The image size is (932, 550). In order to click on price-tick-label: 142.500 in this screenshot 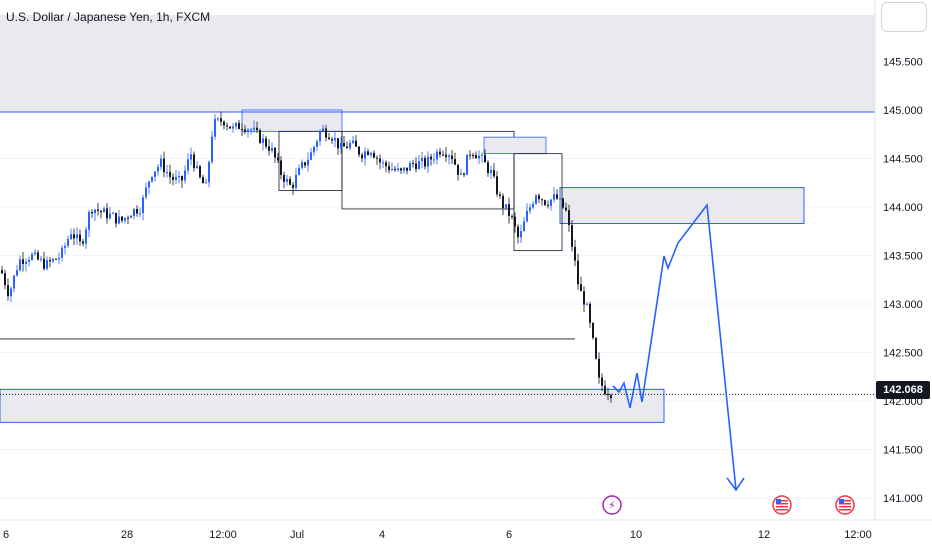, I will do `click(903, 354)`.